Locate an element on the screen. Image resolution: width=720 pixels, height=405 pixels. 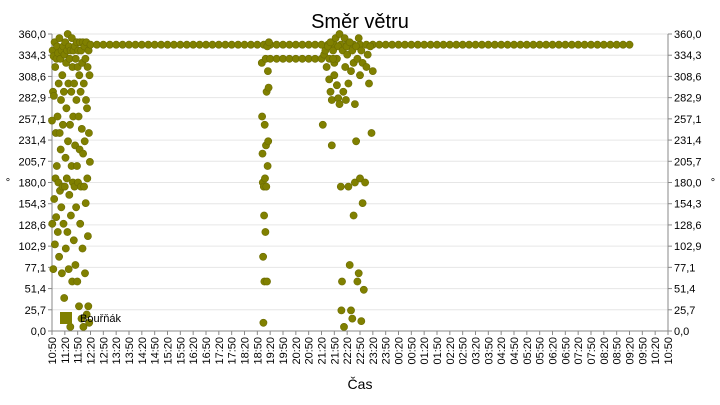
y-tick-label-right: 51,4 is located at coordinates (684, 290).